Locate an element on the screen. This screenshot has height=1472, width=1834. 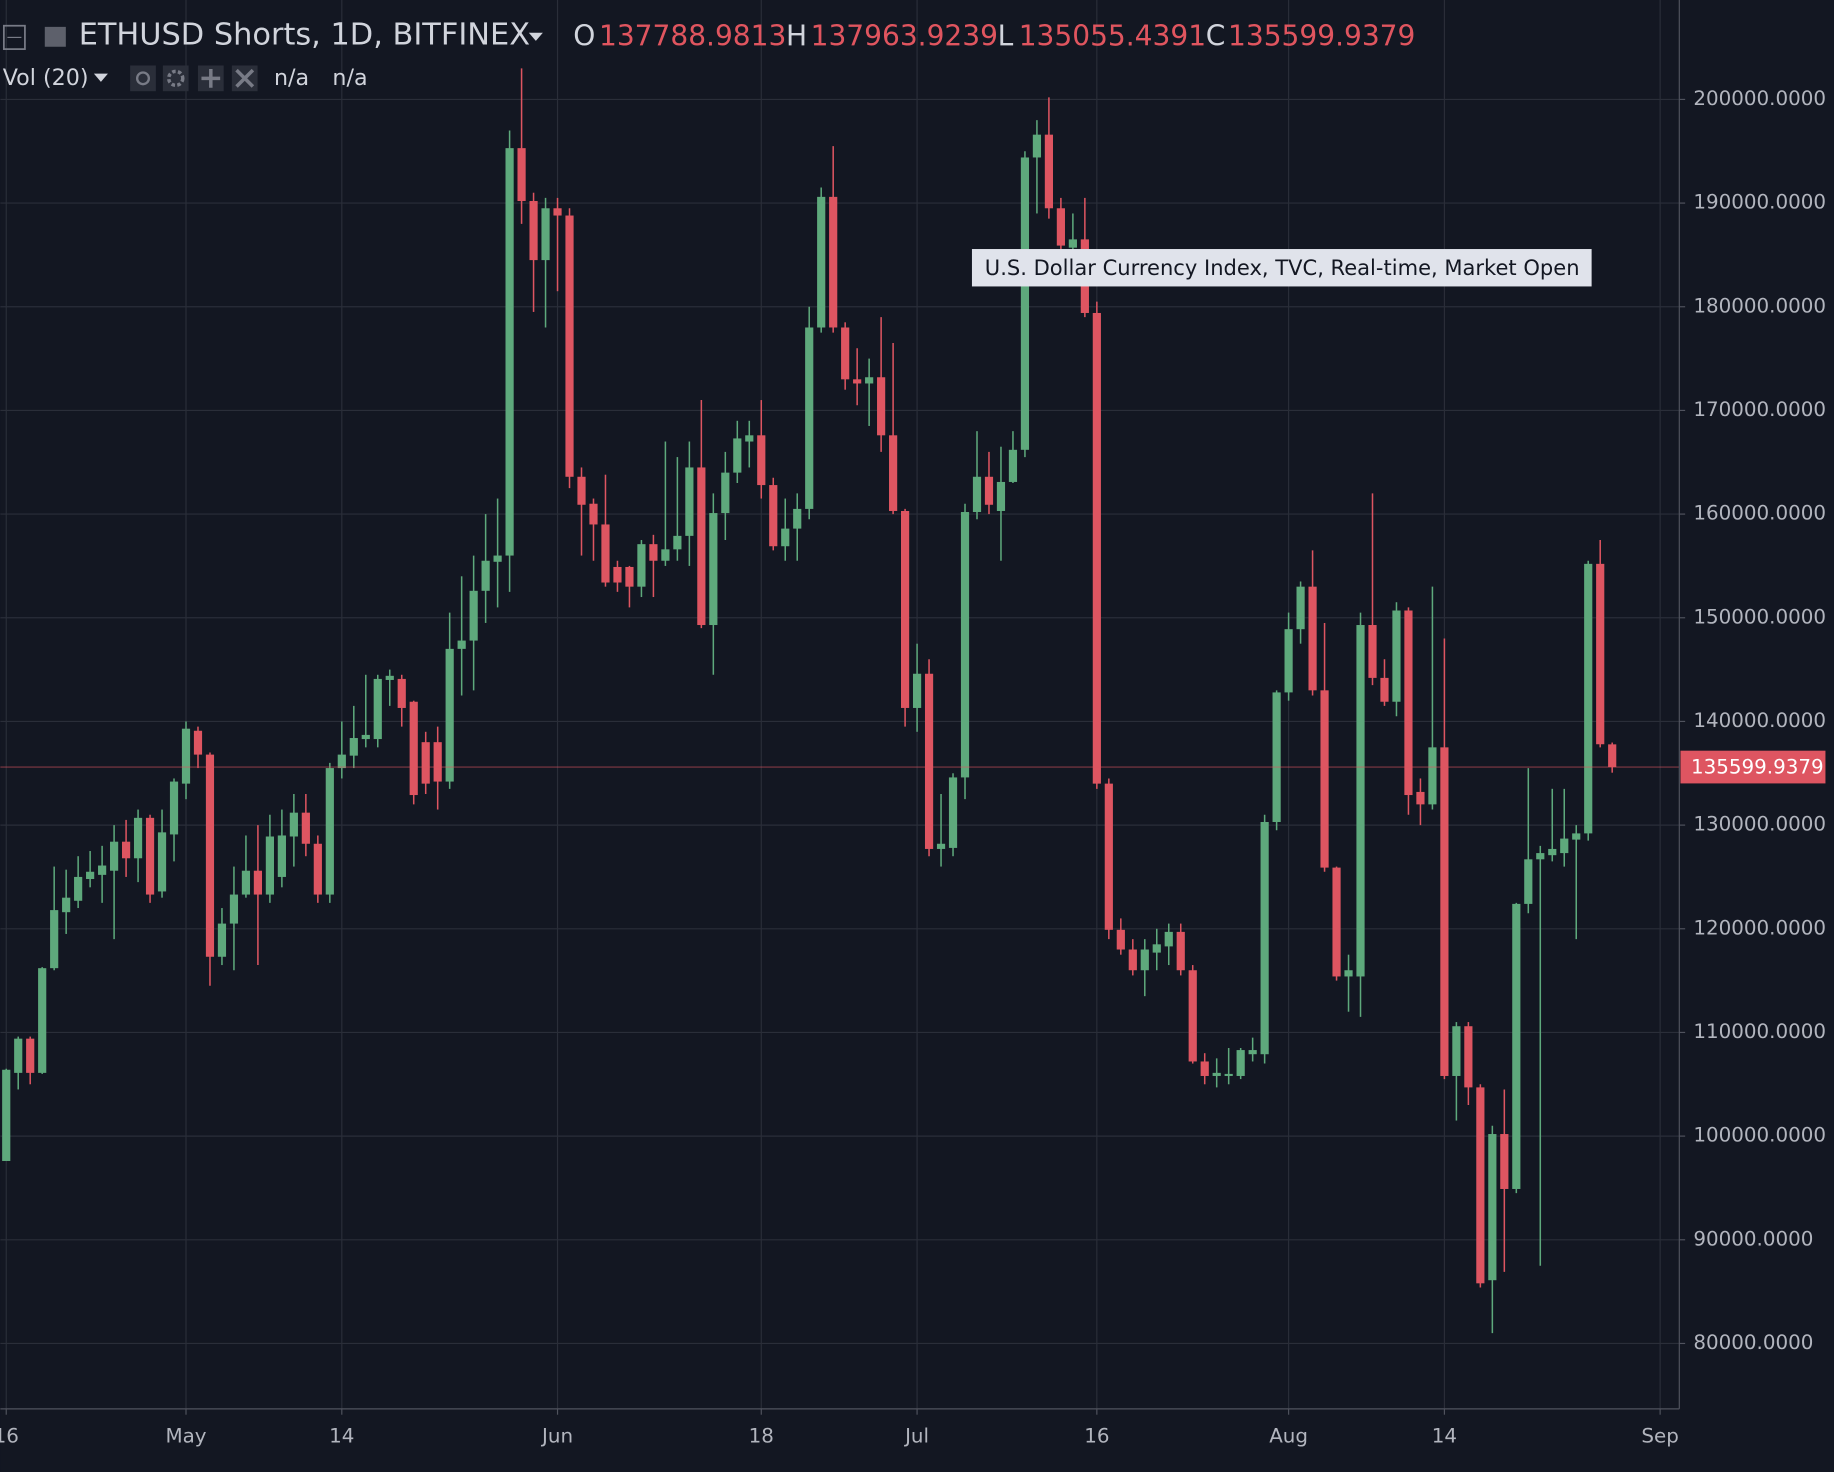
ohlc-value: 135055.4391 is located at coordinates (1112, 35).